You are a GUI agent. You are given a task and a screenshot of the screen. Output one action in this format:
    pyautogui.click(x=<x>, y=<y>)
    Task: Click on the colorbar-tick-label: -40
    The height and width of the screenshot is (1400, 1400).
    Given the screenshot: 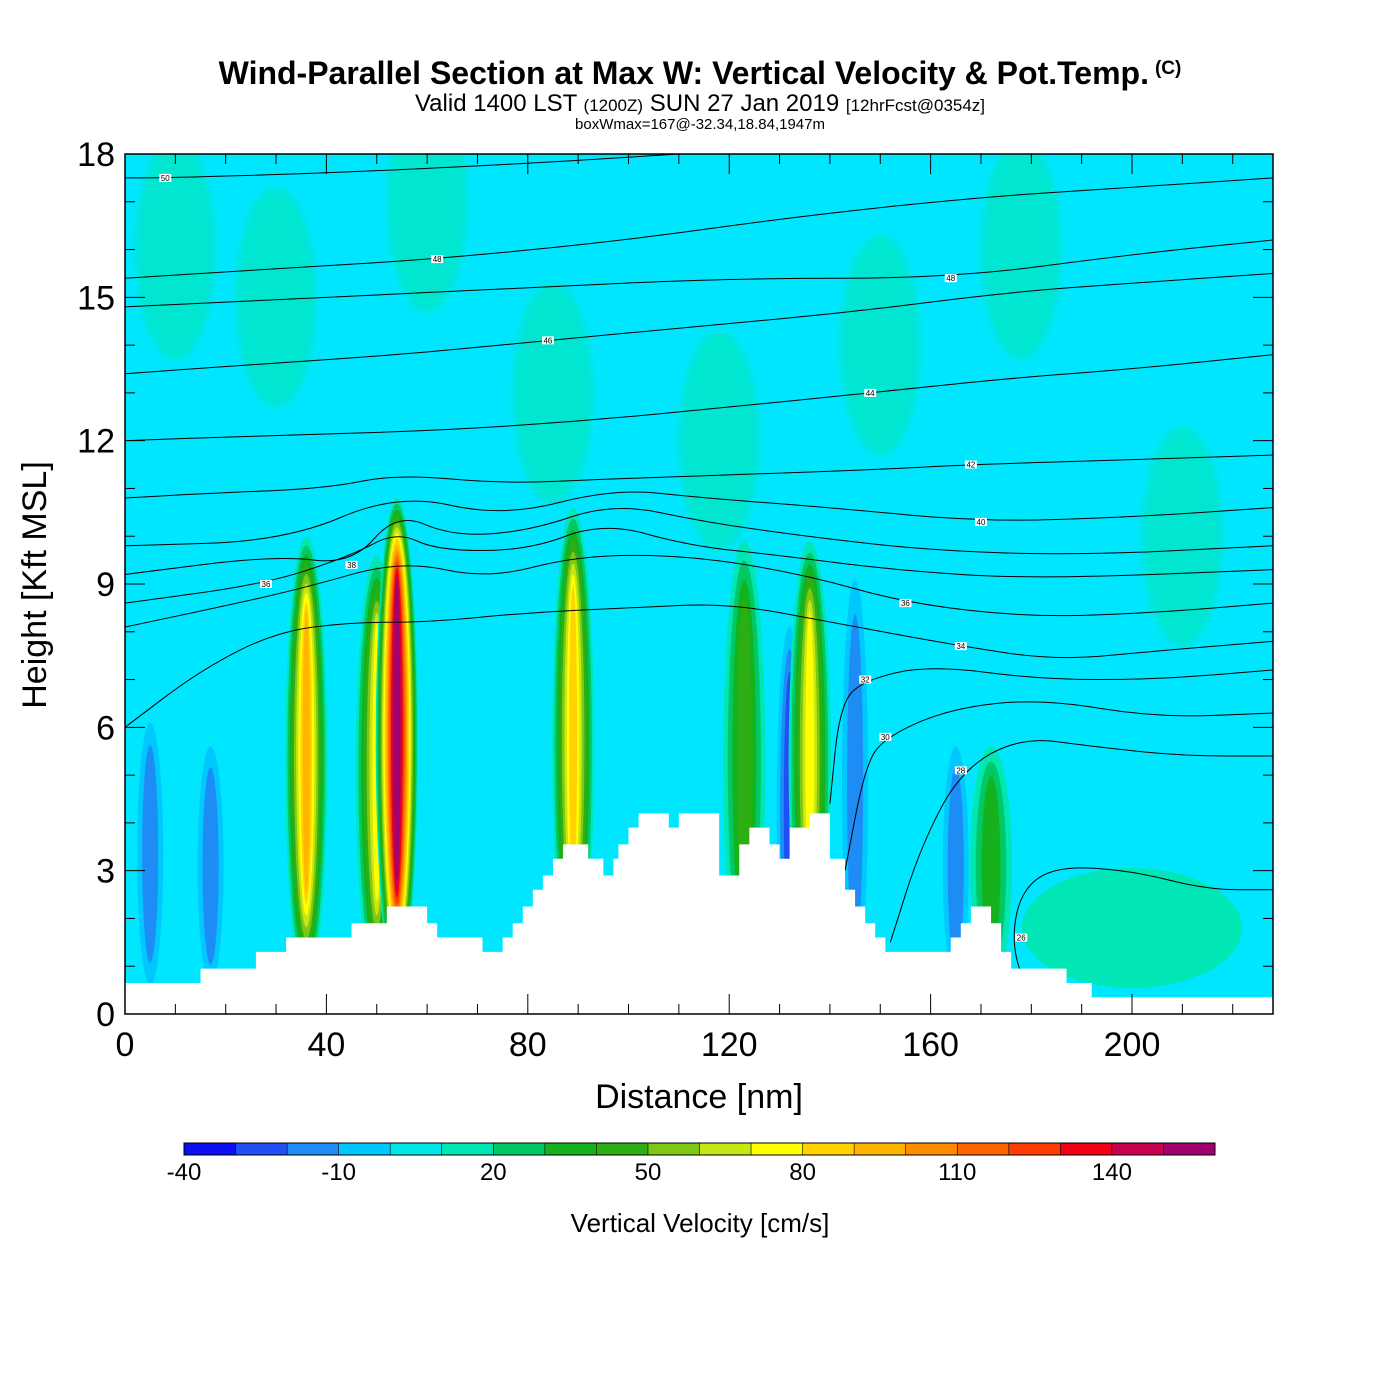 What is the action you would take?
    pyautogui.click(x=184, y=1172)
    